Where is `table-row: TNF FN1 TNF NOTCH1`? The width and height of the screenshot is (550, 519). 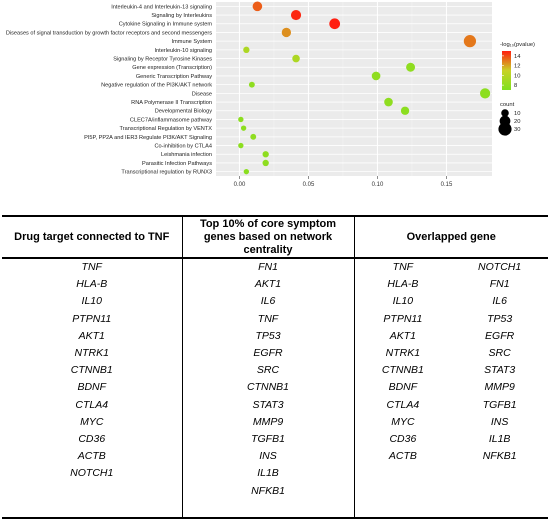 table-row: TNF FN1 TNF NOTCH1 is located at coordinates (275, 267).